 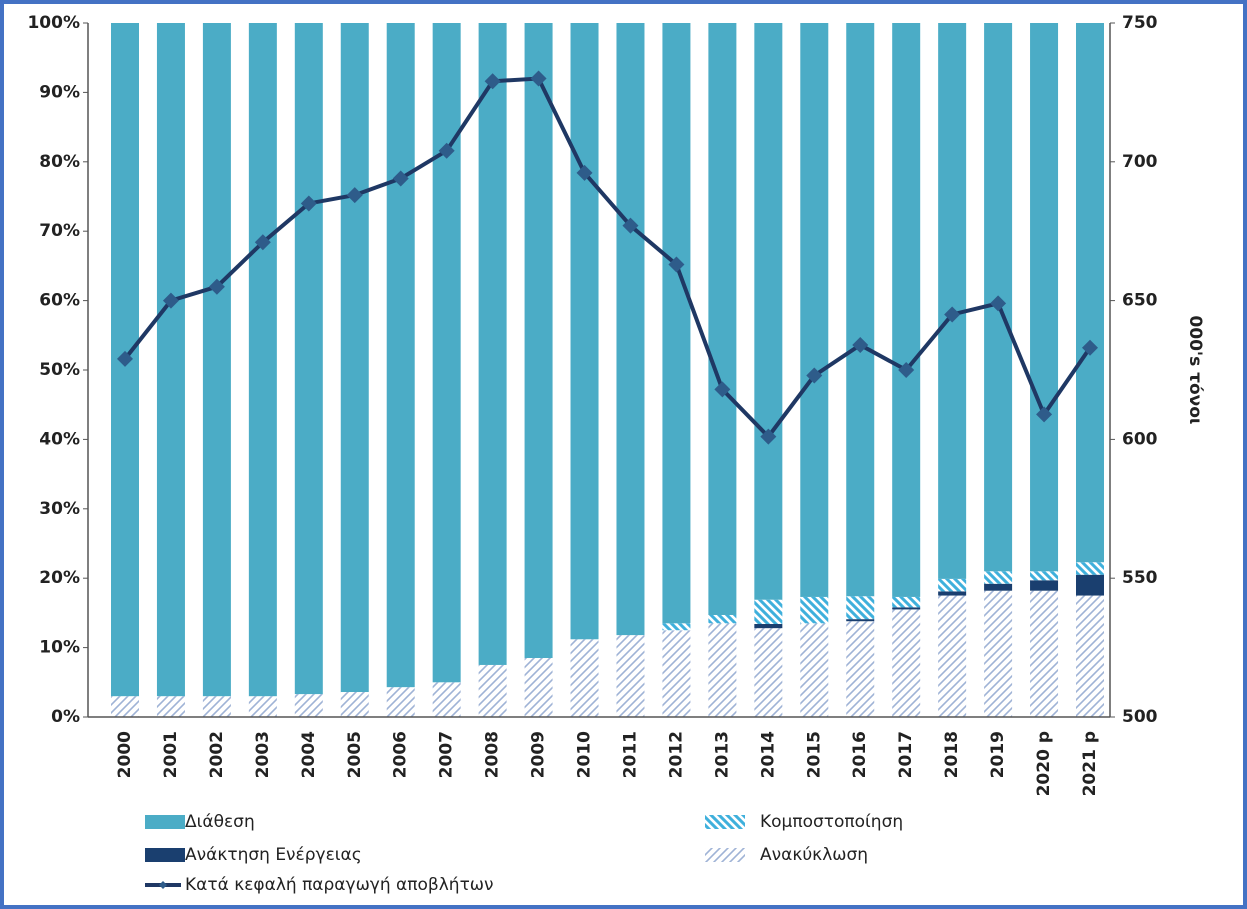 What do you see at coordinates (401, 754) in the screenshot?
I see `x-tick-label: 2006` at bounding box center [401, 754].